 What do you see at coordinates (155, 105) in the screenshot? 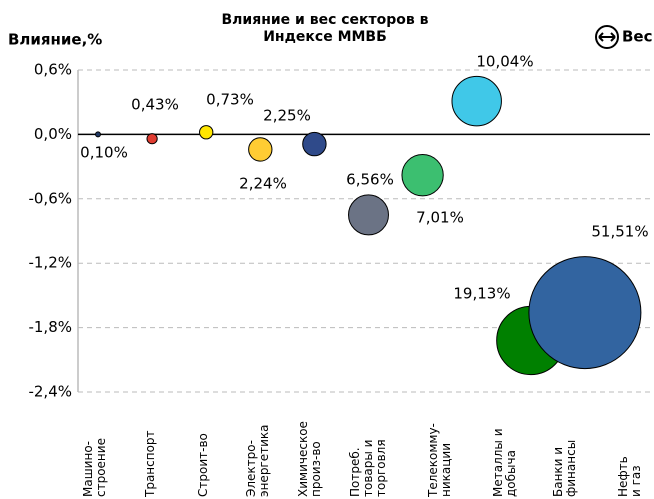
I see `data-label: 0,43%` at bounding box center [155, 105].